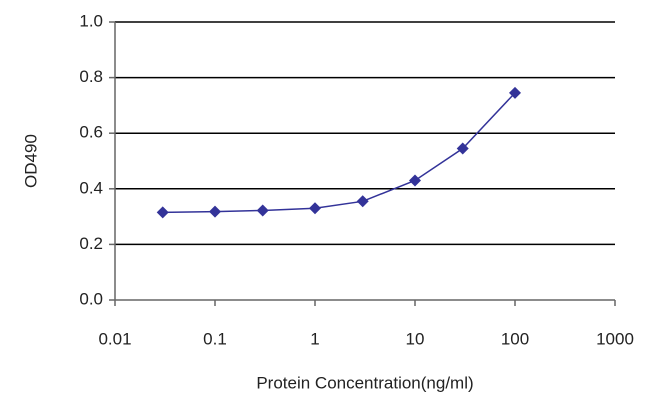 The image size is (650, 411). I want to click on x-tick-label: 10, so click(415, 338).